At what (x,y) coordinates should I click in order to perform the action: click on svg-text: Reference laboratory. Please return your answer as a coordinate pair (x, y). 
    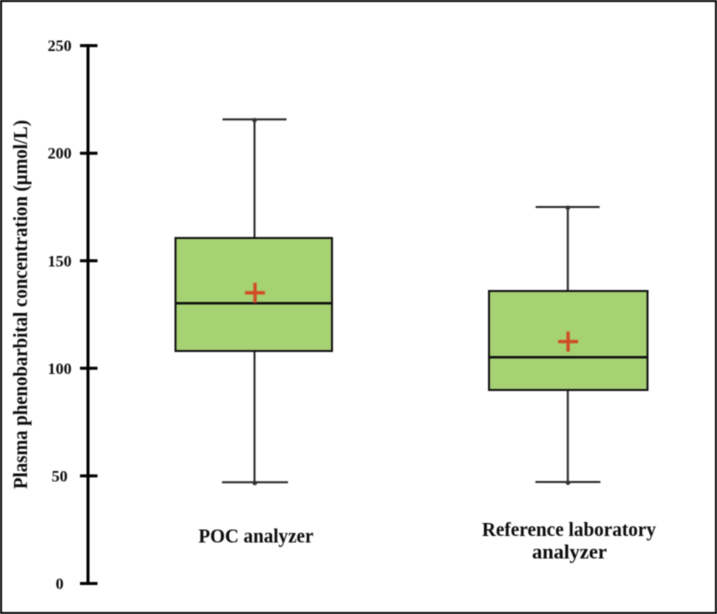
    Looking at the image, I should click on (569, 530).